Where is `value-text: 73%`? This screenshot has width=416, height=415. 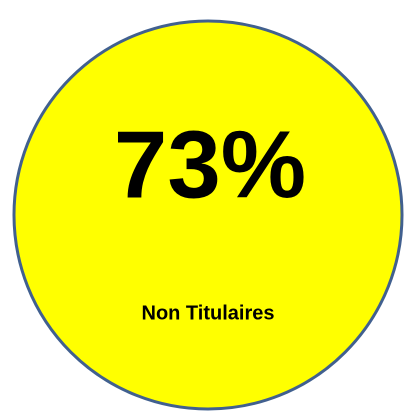 value-text: 73% is located at coordinates (210, 164).